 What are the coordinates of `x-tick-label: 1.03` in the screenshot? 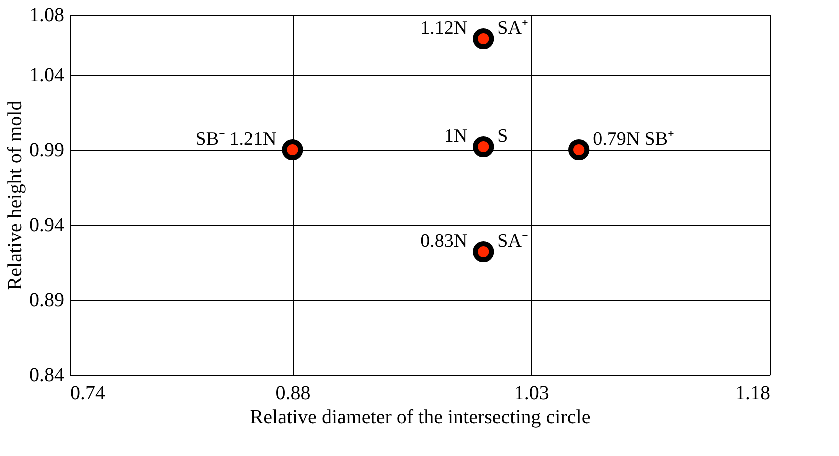 It's located at (532, 393).